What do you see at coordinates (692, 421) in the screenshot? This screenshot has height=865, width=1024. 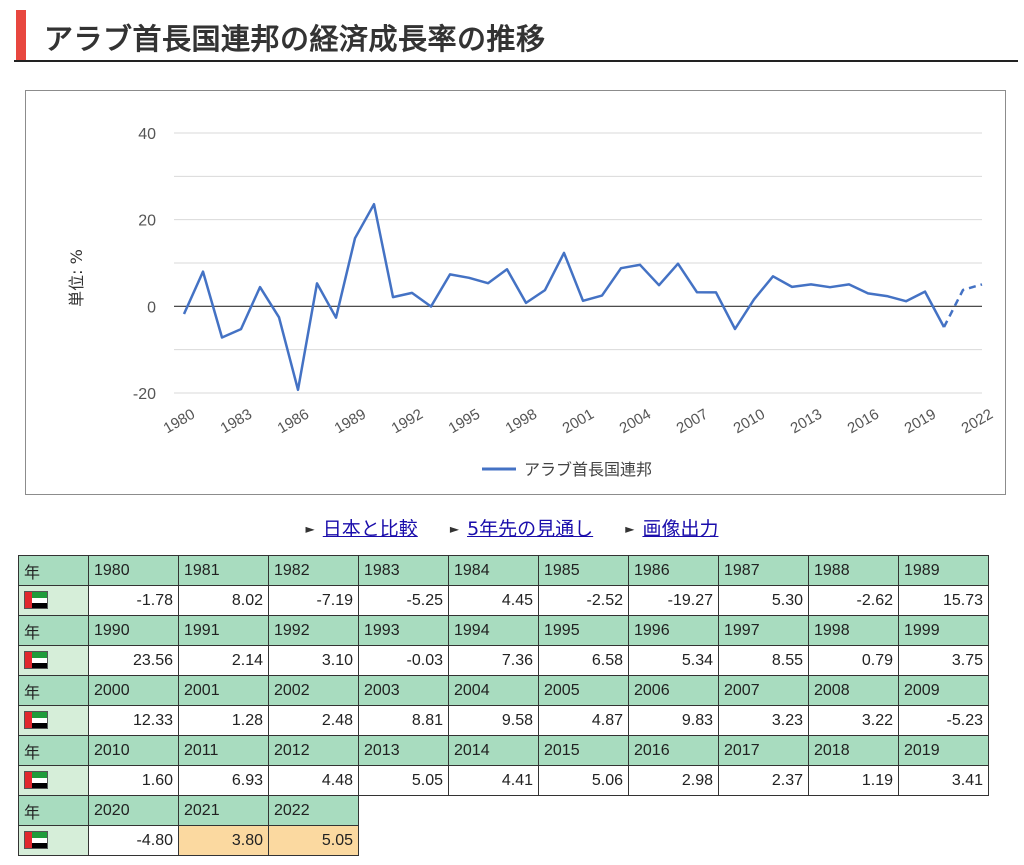 I see `x-tick-label: 2007` at bounding box center [692, 421].